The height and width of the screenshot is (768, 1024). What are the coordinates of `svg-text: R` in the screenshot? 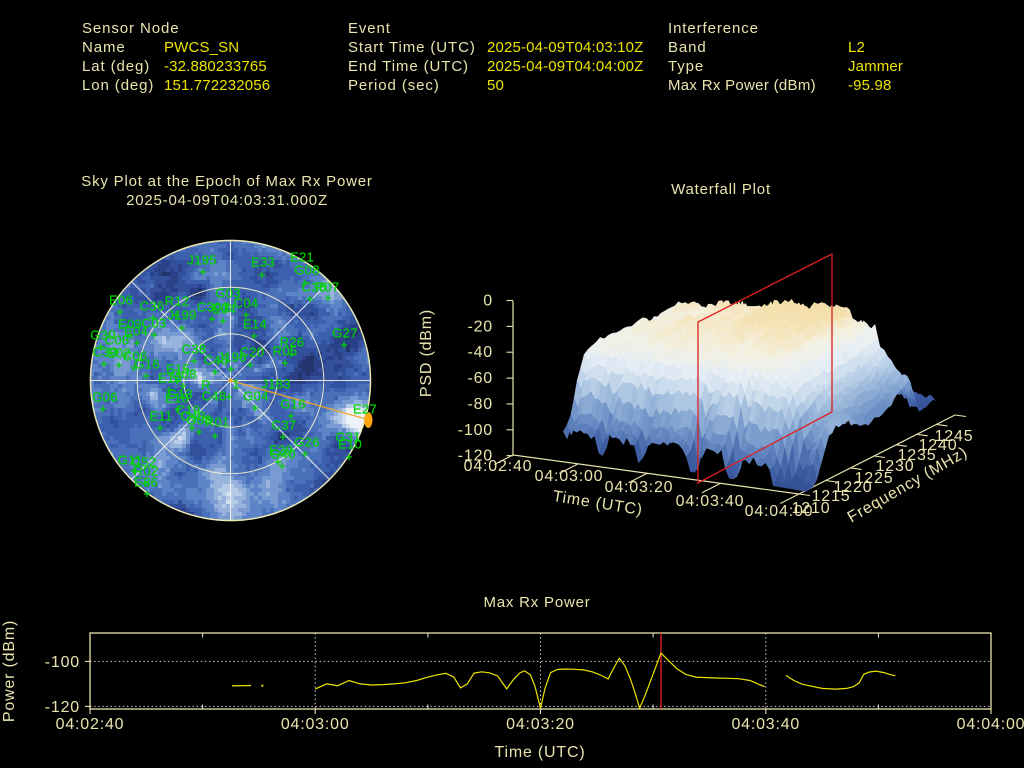 It's located at (206, 385).